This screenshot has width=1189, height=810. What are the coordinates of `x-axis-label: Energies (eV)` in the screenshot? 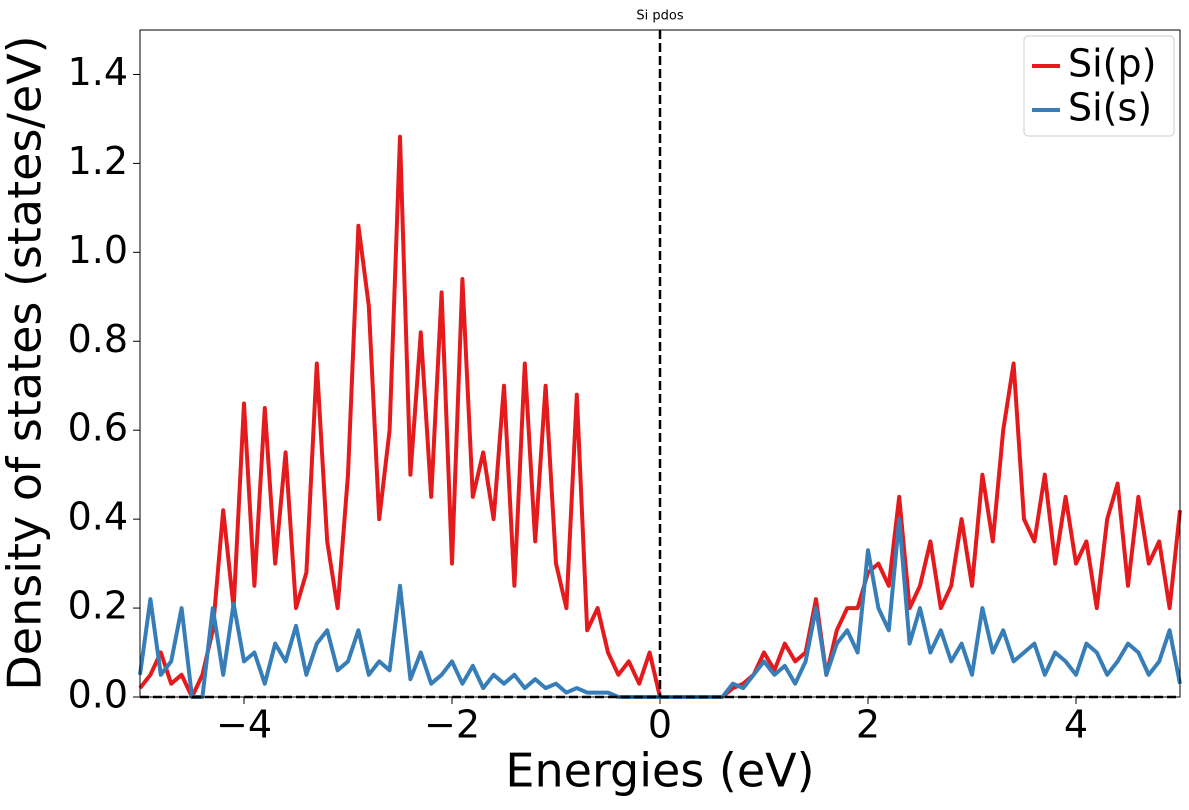 It's located at (659, 771).